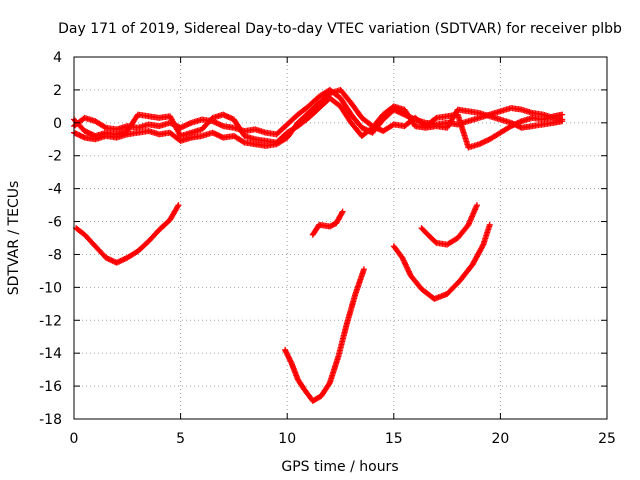 This screenshot has width=640, height=480. I want to click on y-tick-label: -8, so click(55, 255).